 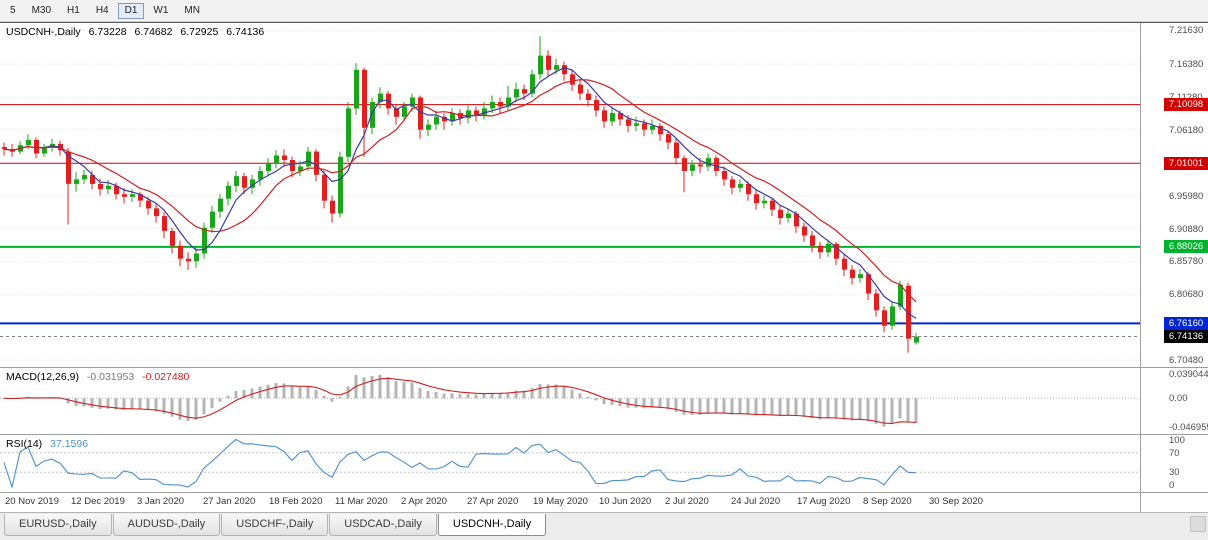 What do you see at coordinates (58, 525) in the screenshot?
I see `chart-tab-eurusd: EURUSD-,Daily` at bounding box center [58, 525].